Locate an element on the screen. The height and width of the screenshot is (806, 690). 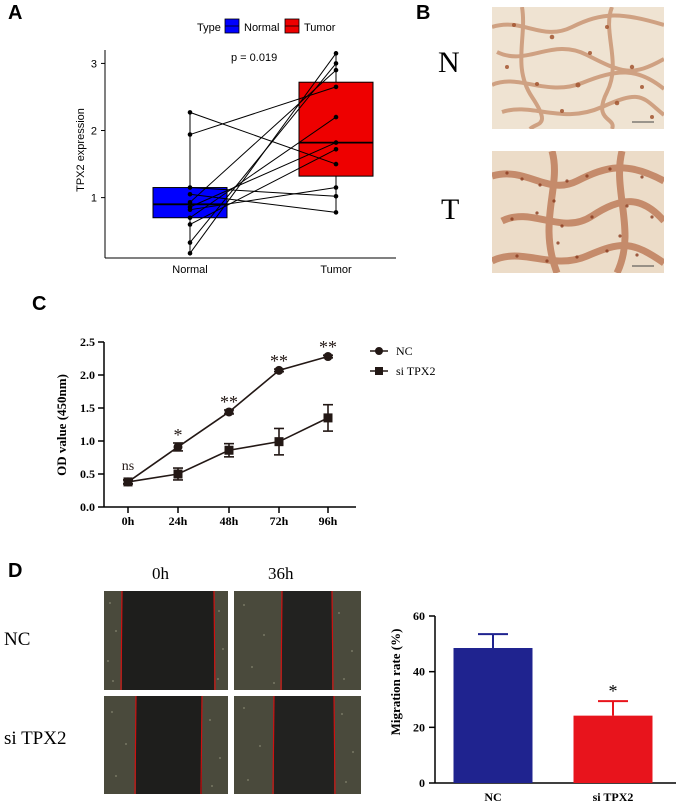
legend-nc-marker is located at coordinates (379, 351).